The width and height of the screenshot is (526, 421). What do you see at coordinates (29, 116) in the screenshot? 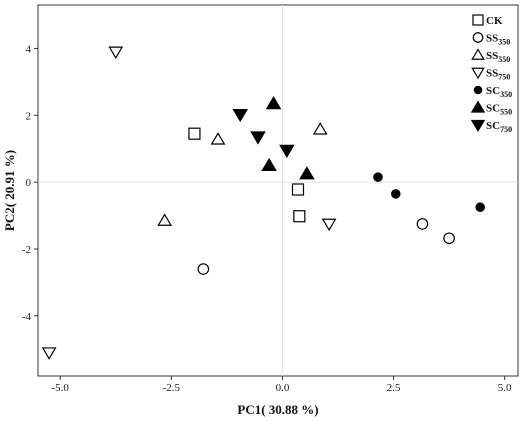
I see `y-tick-label: 2` at bounding box center [29, 116].